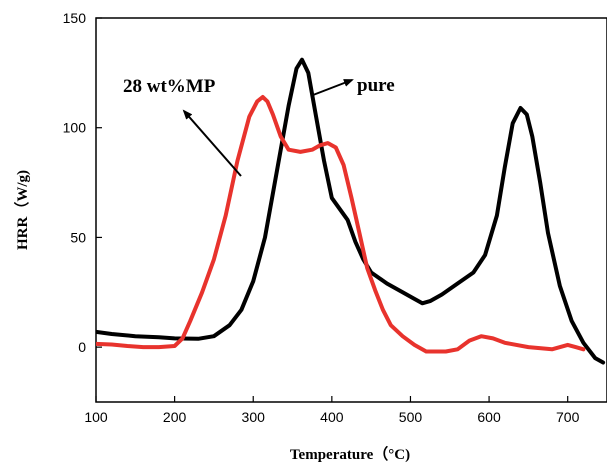 The width and height of the screenshot is (607, 464). I want to click on annotation-28wt-mp: 28 wt%MP, so click(169, 86).